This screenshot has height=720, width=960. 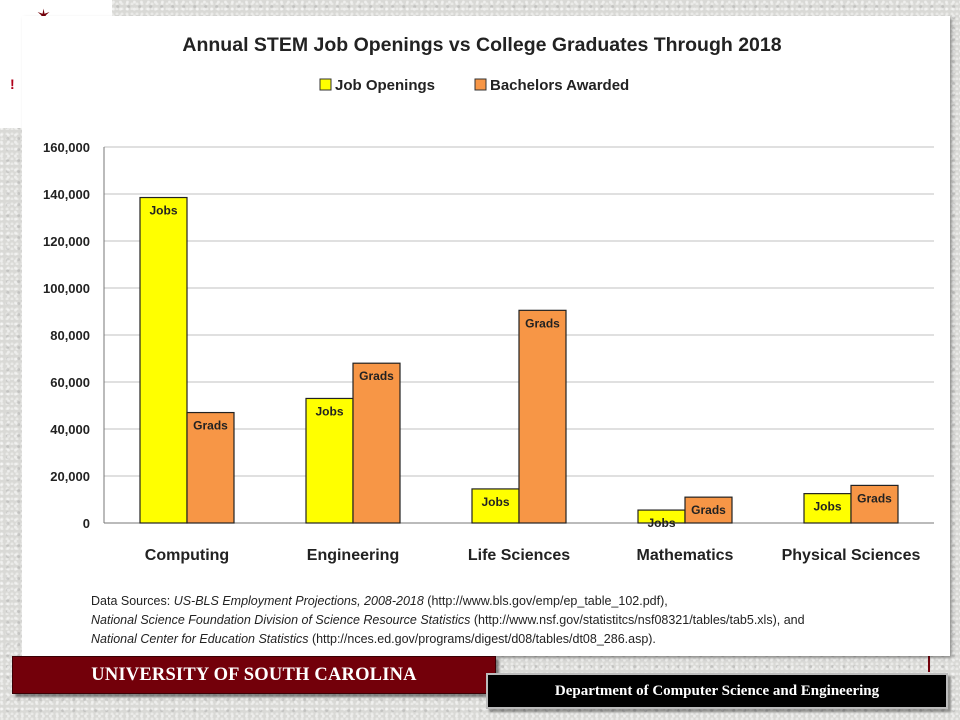 I want to click on legend-swatch-bachelors-awarded, so click(x=480, y=84).